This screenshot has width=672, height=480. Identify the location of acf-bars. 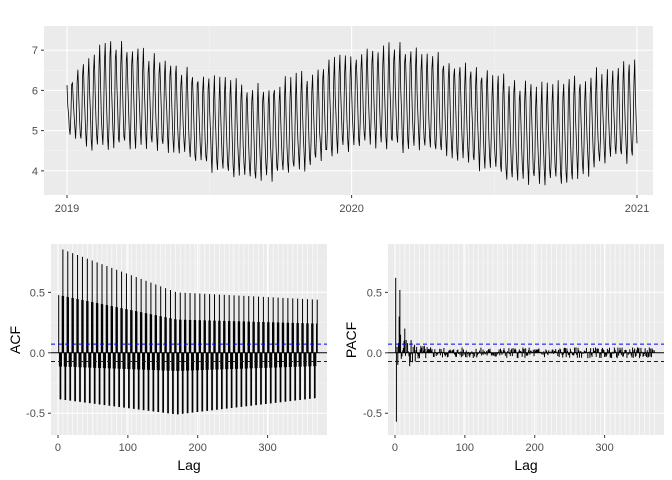
(189, 332).